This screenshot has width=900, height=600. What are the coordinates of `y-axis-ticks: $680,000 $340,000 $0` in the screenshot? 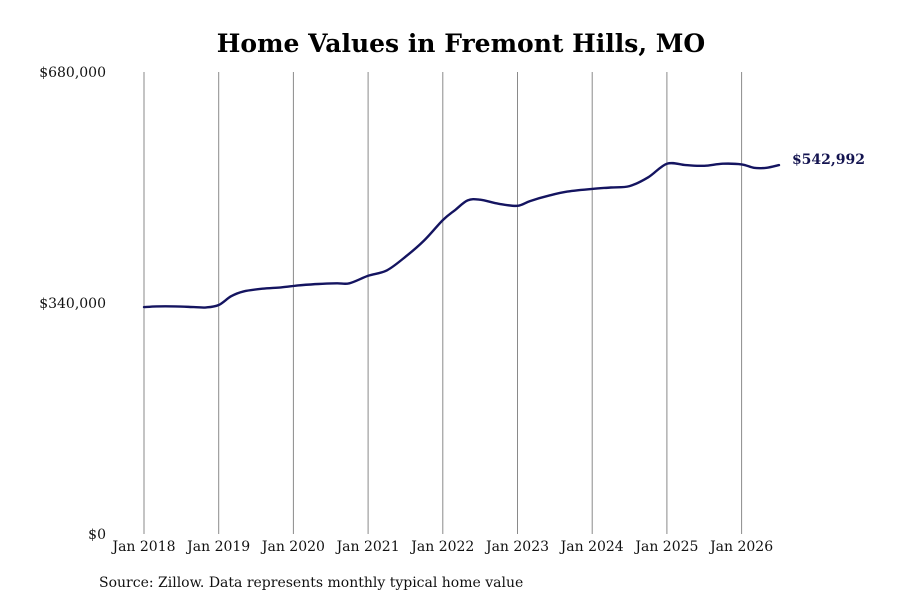 It's located at (72, 304).